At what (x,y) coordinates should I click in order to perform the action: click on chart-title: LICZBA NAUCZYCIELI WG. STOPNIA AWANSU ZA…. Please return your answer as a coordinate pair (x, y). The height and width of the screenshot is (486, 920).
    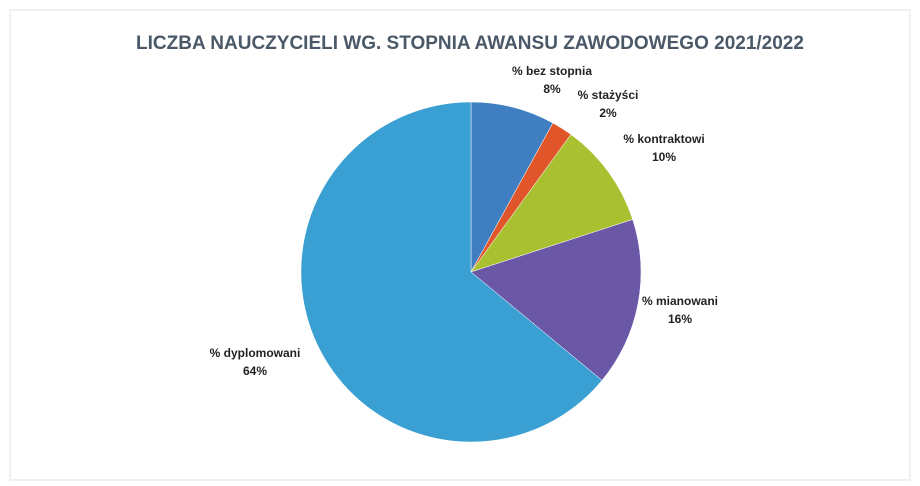
    Looking at the image, I should click on (470, 43).